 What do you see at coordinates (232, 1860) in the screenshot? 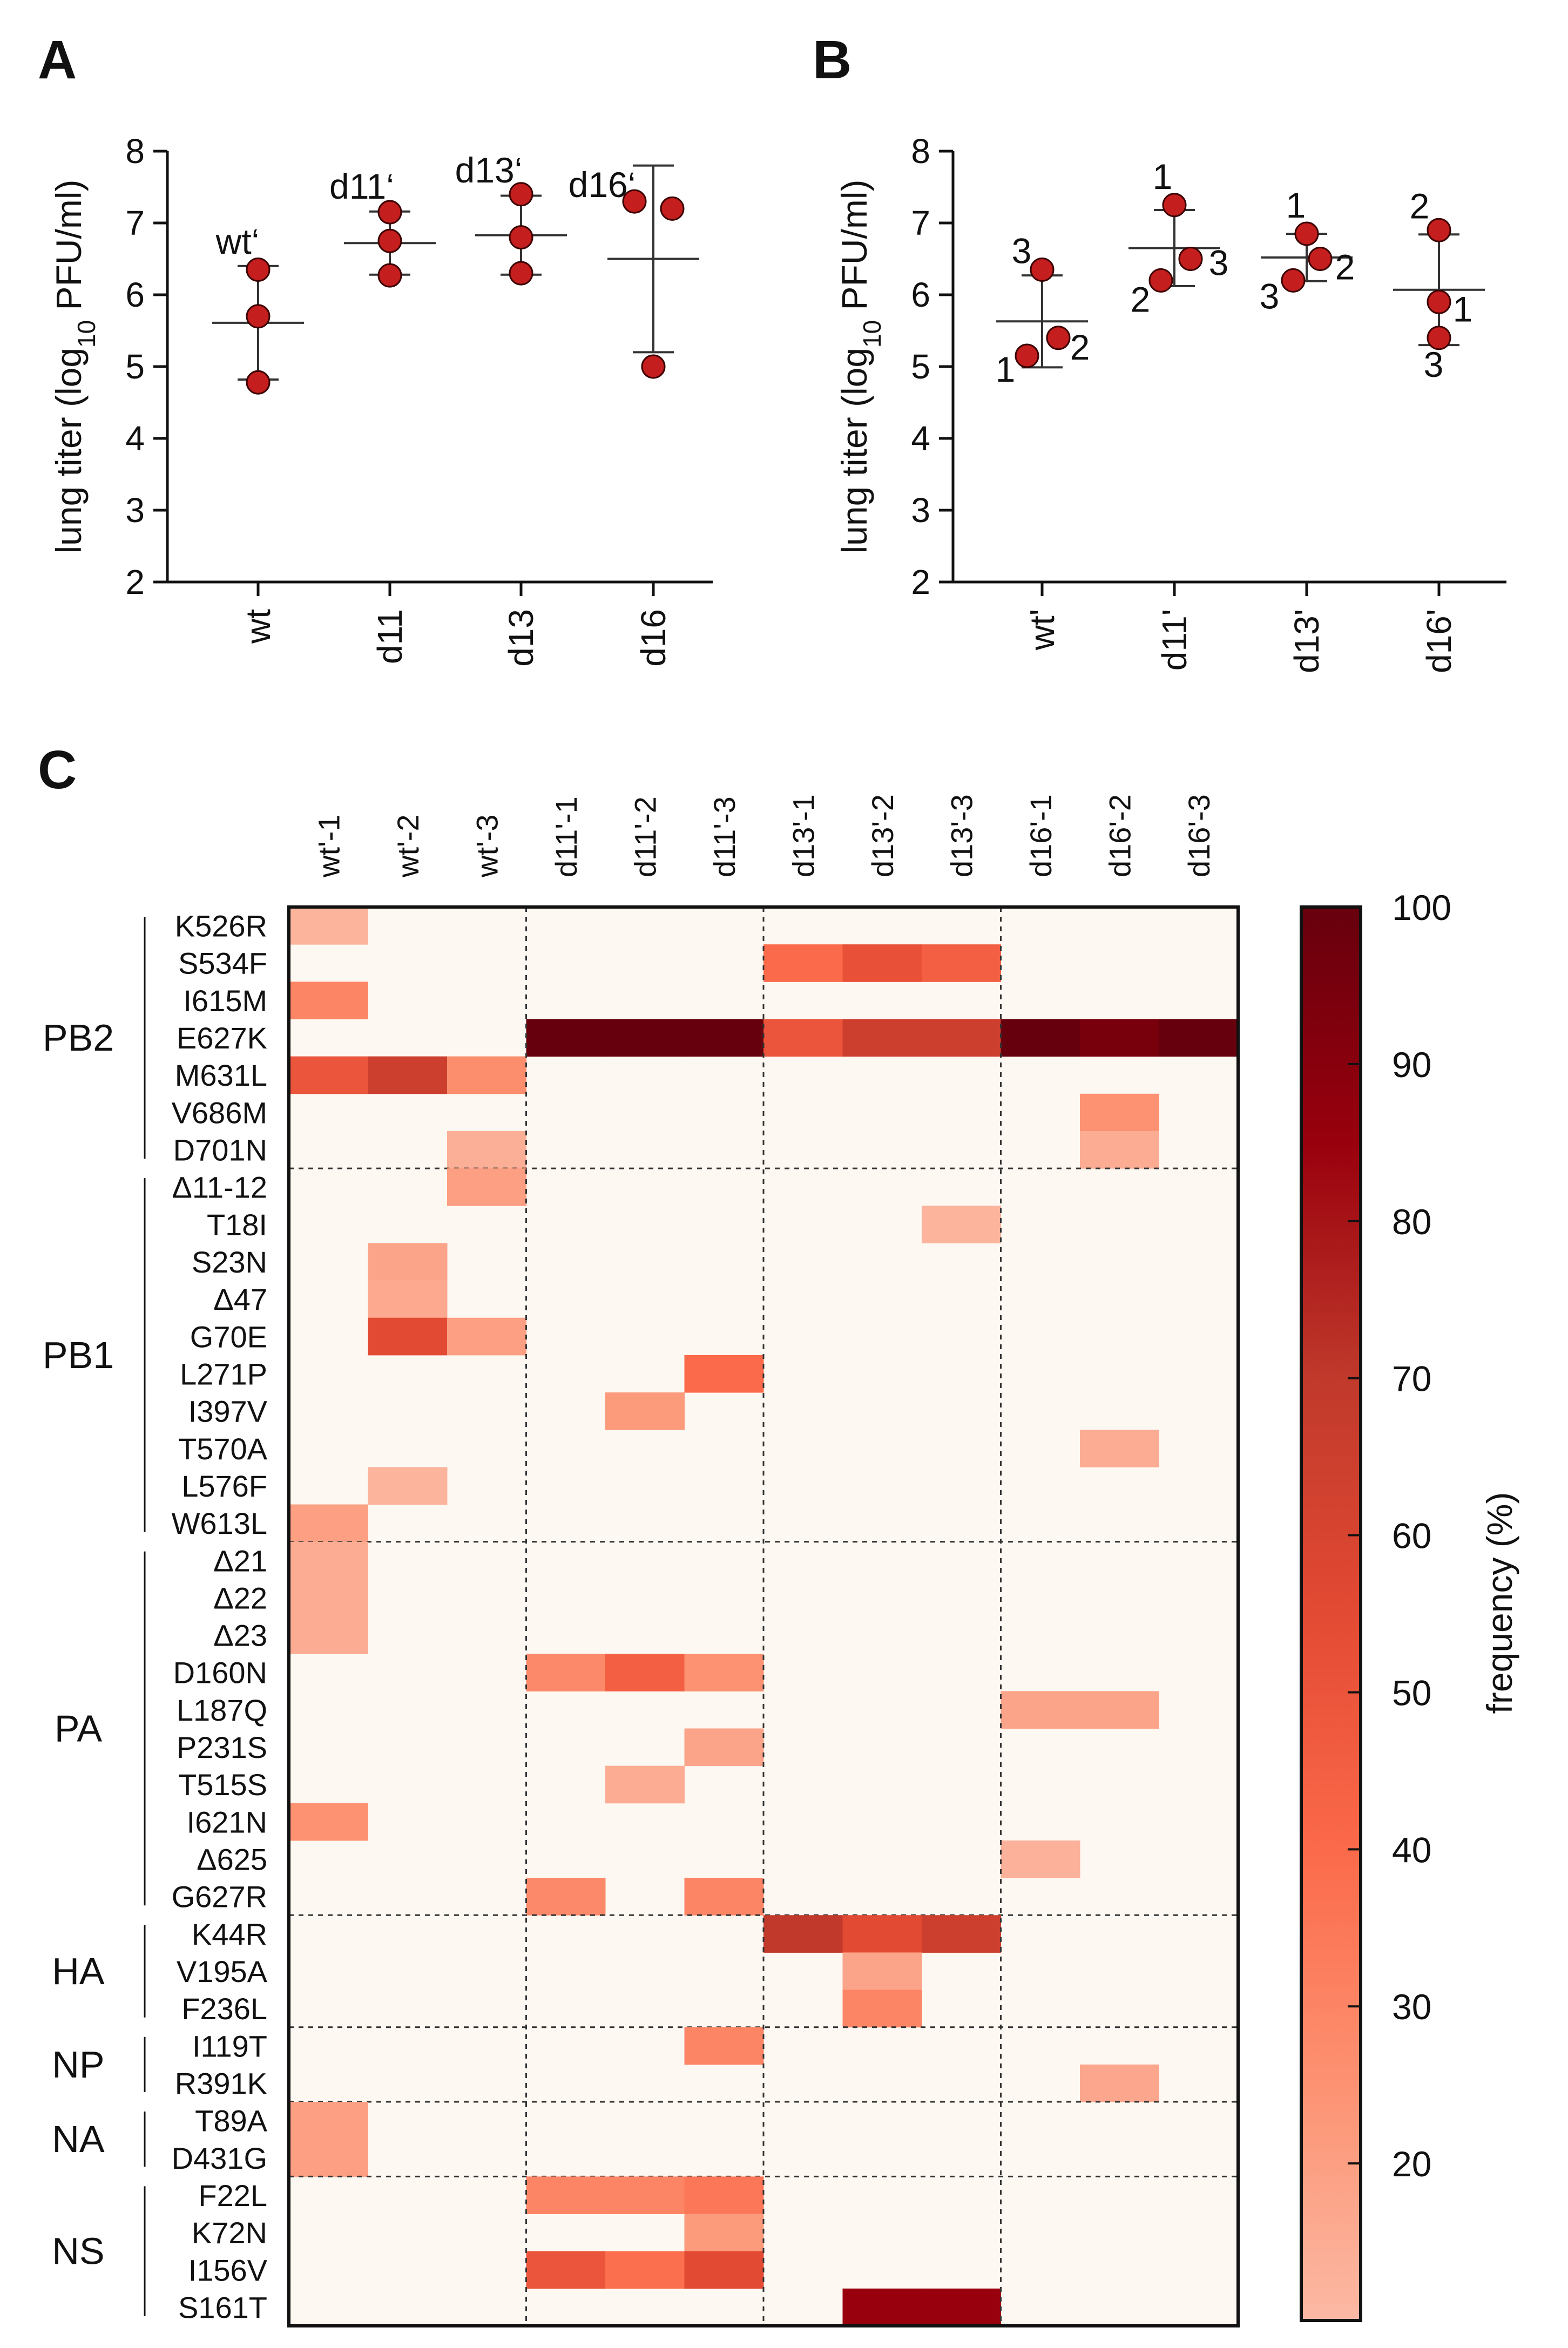
I see `row-label: Δ625` at bounding box center [232, 1860].